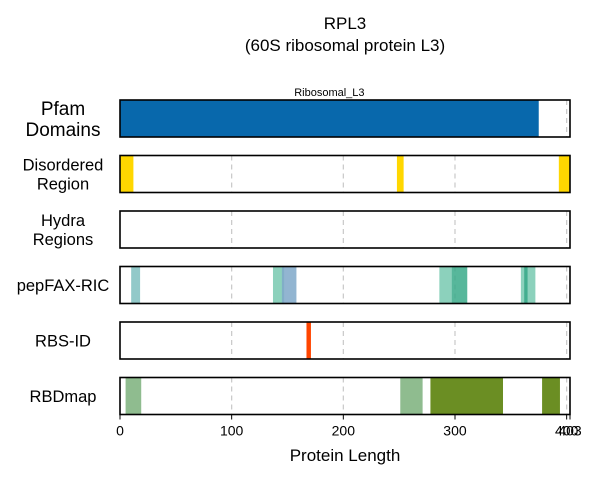 The image size is (600, 485). What do you see at coordinates (63, 230) in the screenshot?
I see `track-label: Hydra Regions` at bounding box center [63, 230].